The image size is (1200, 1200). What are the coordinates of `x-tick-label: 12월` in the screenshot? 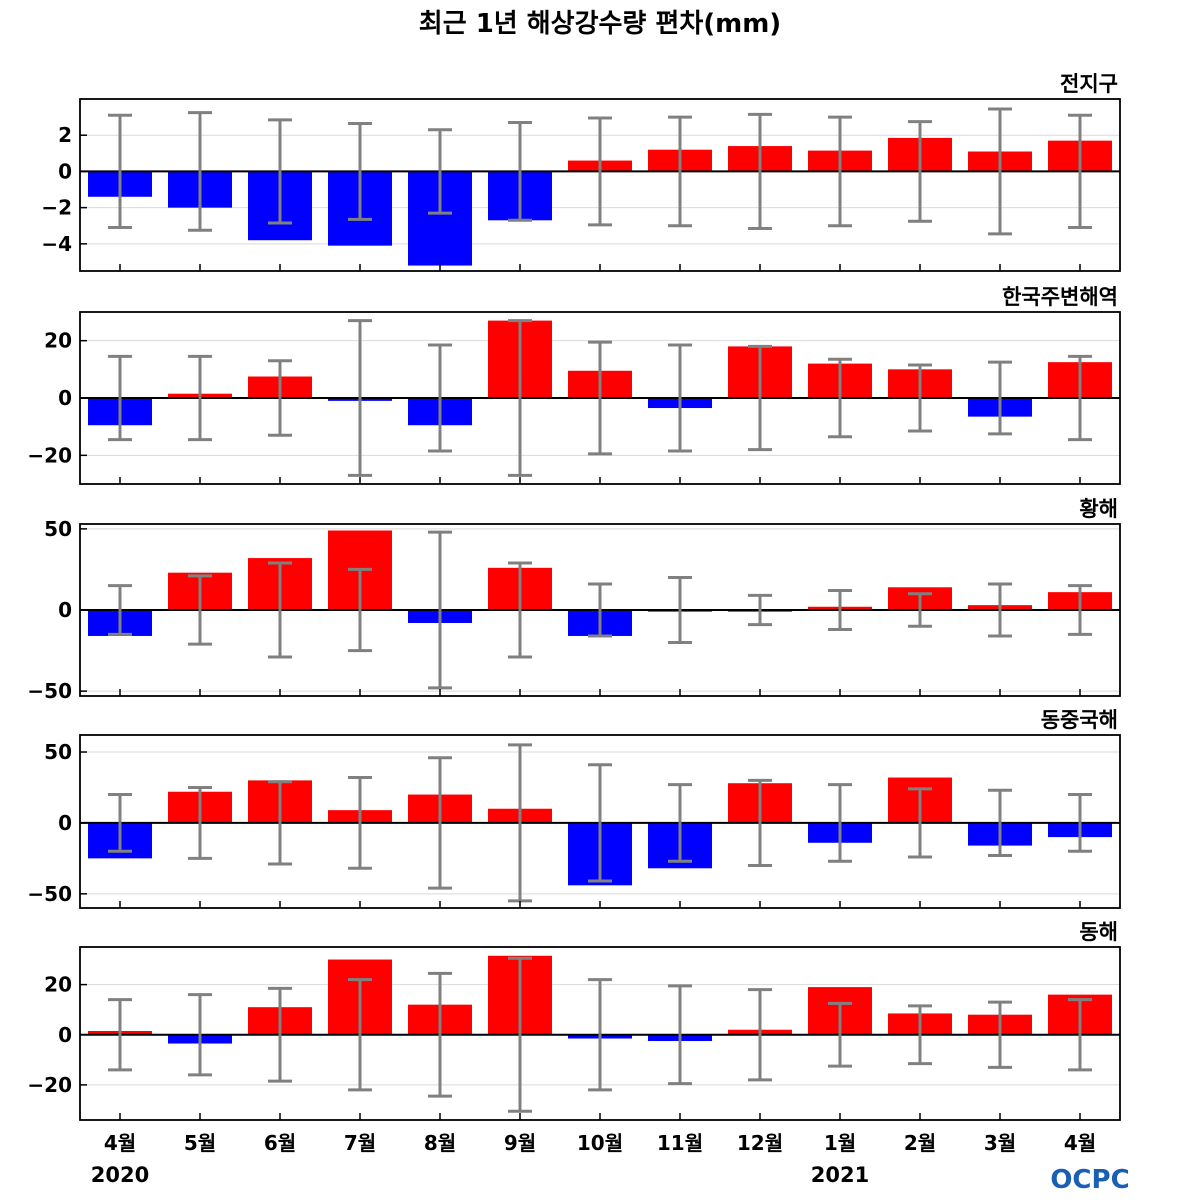 It's located at (760, 1143).